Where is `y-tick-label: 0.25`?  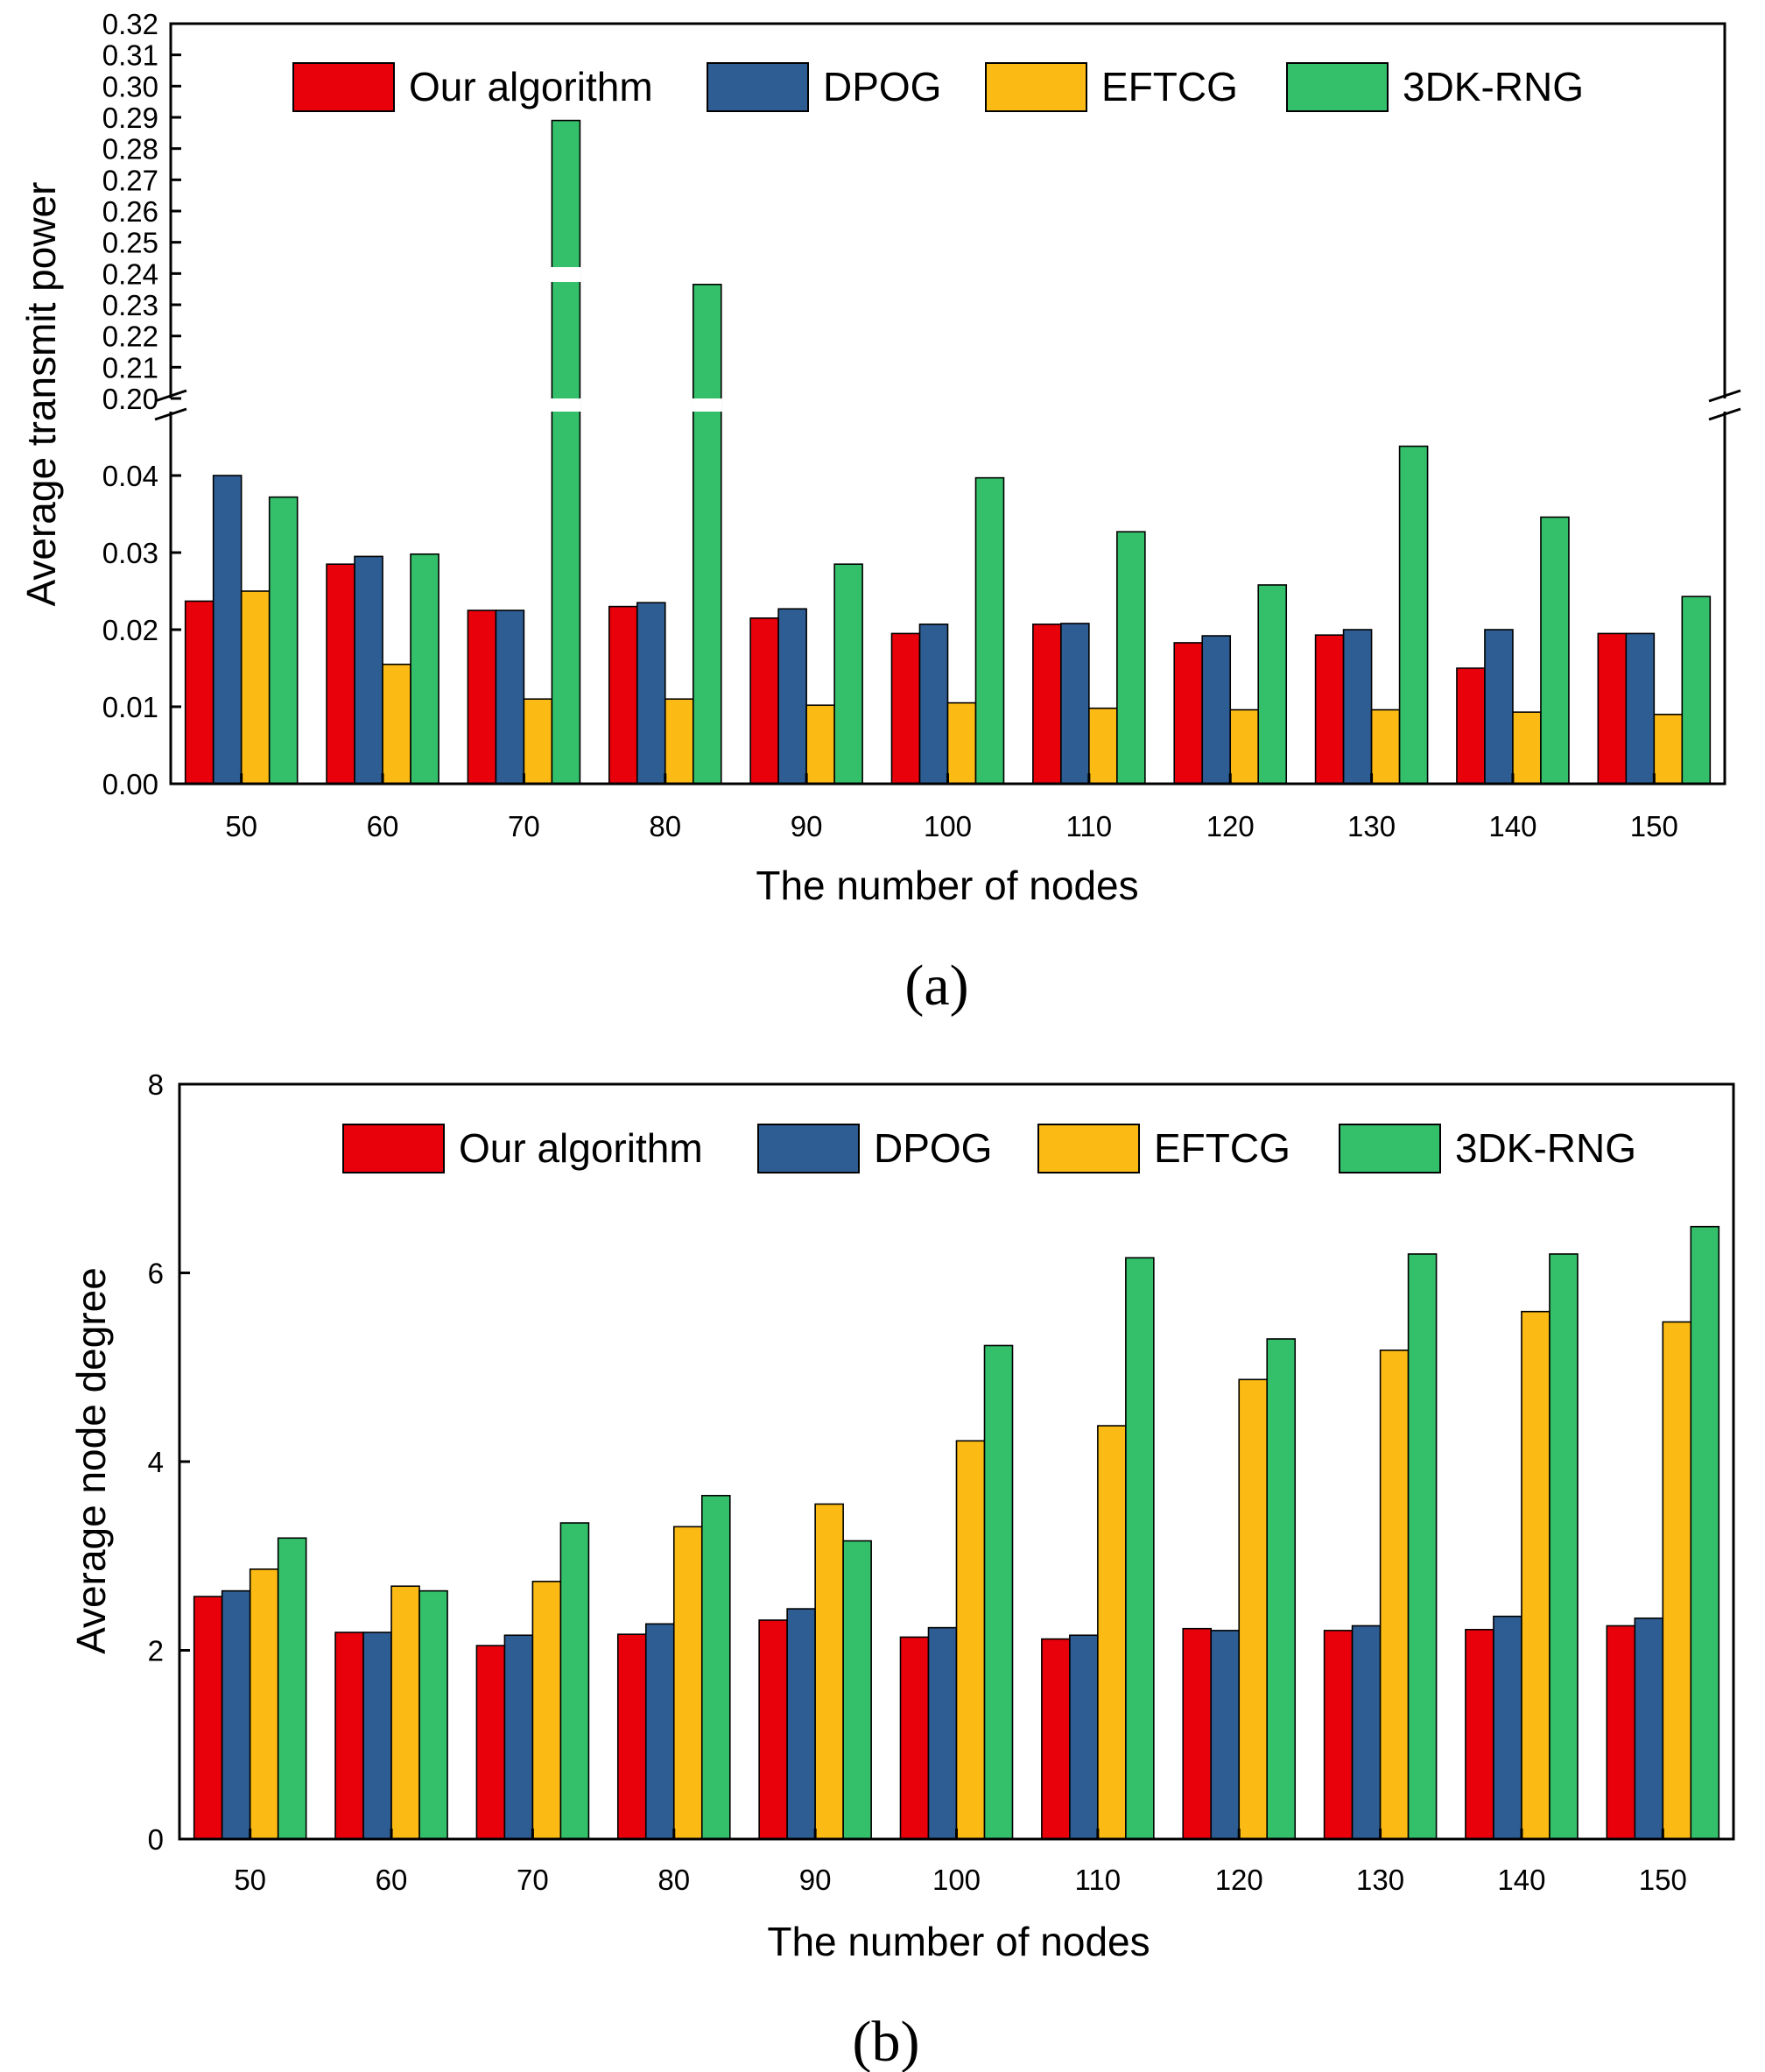
y-tick-label: 0.25 is located at coordinates (130, 243).